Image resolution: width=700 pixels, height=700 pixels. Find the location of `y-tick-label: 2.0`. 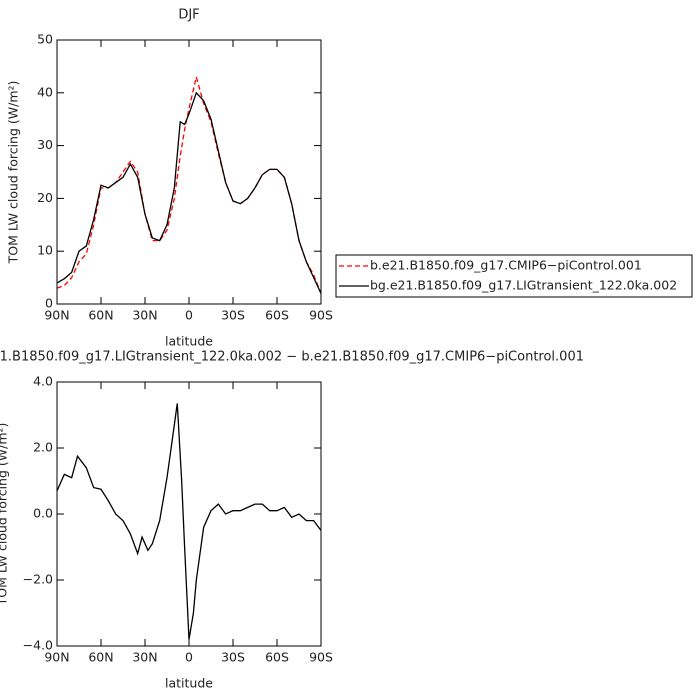

y-tick-label: 2.0 is located at coordinates (43, 447).